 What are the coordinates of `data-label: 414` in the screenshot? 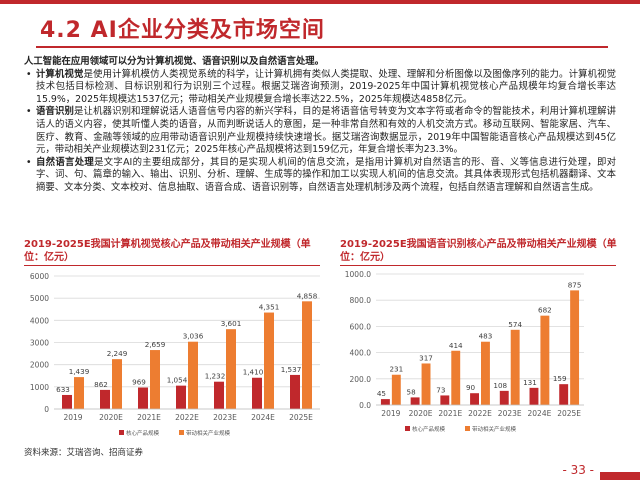 It's located at (456, 345).